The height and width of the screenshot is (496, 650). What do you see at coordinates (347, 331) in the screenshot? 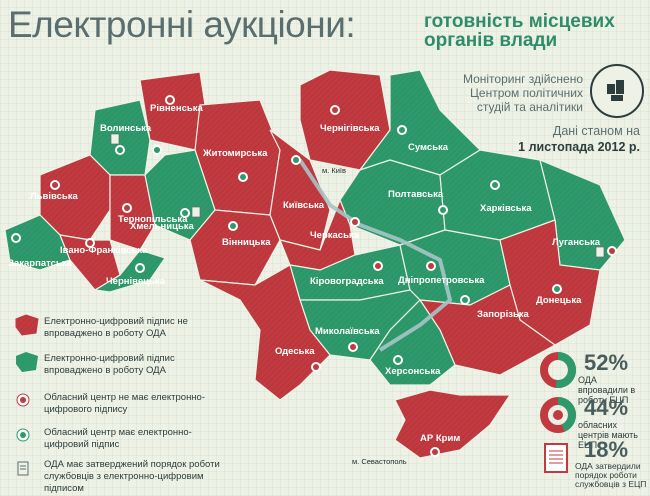
I see `label-mykolaivska: Миколаївська` at bounding box center [347, 331].